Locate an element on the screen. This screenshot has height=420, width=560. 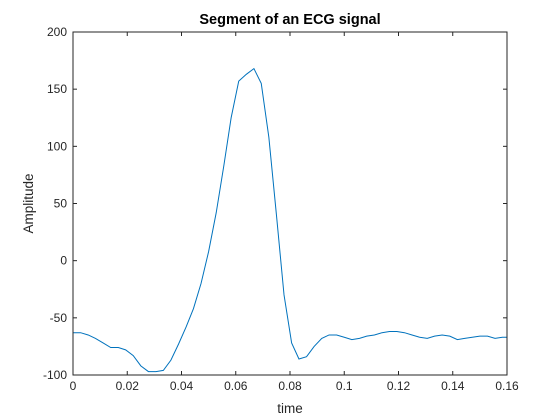
x-tick-label: 0.04 is located at coordinates (182, 386).